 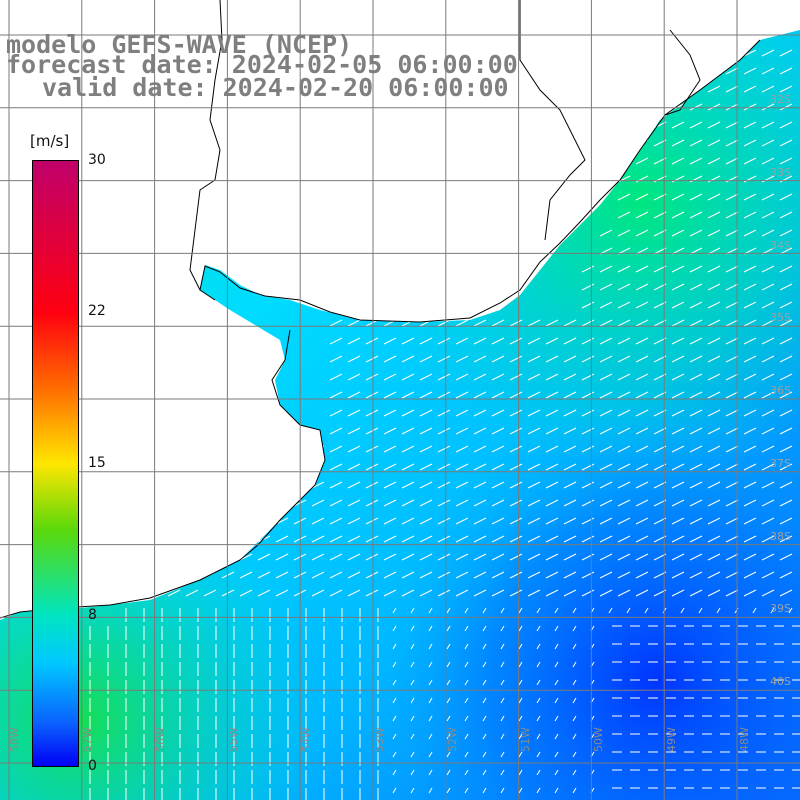 What do you see at coordinates (780, 681) in the screenshot?
I see `lat-label-40s: 40S` at bounding box center [780, 681].